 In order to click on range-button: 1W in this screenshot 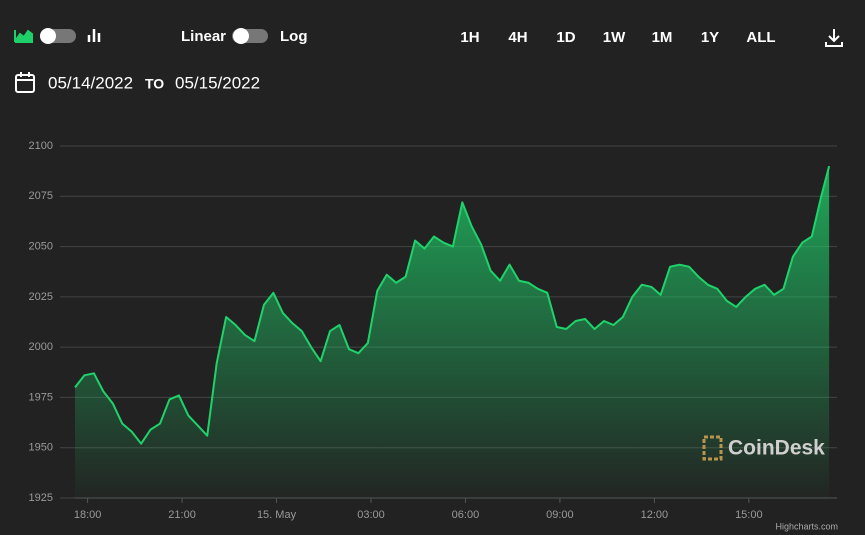, I will do `click(614, 37)`.